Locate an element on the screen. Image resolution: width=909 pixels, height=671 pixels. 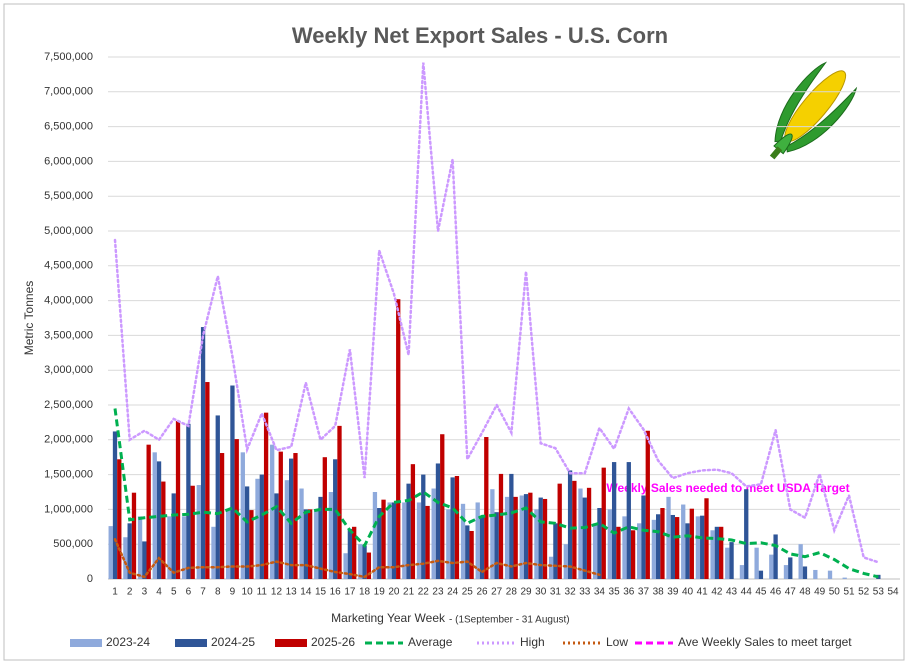
x-tick-label: 43 is located at coordinates (732, 592).